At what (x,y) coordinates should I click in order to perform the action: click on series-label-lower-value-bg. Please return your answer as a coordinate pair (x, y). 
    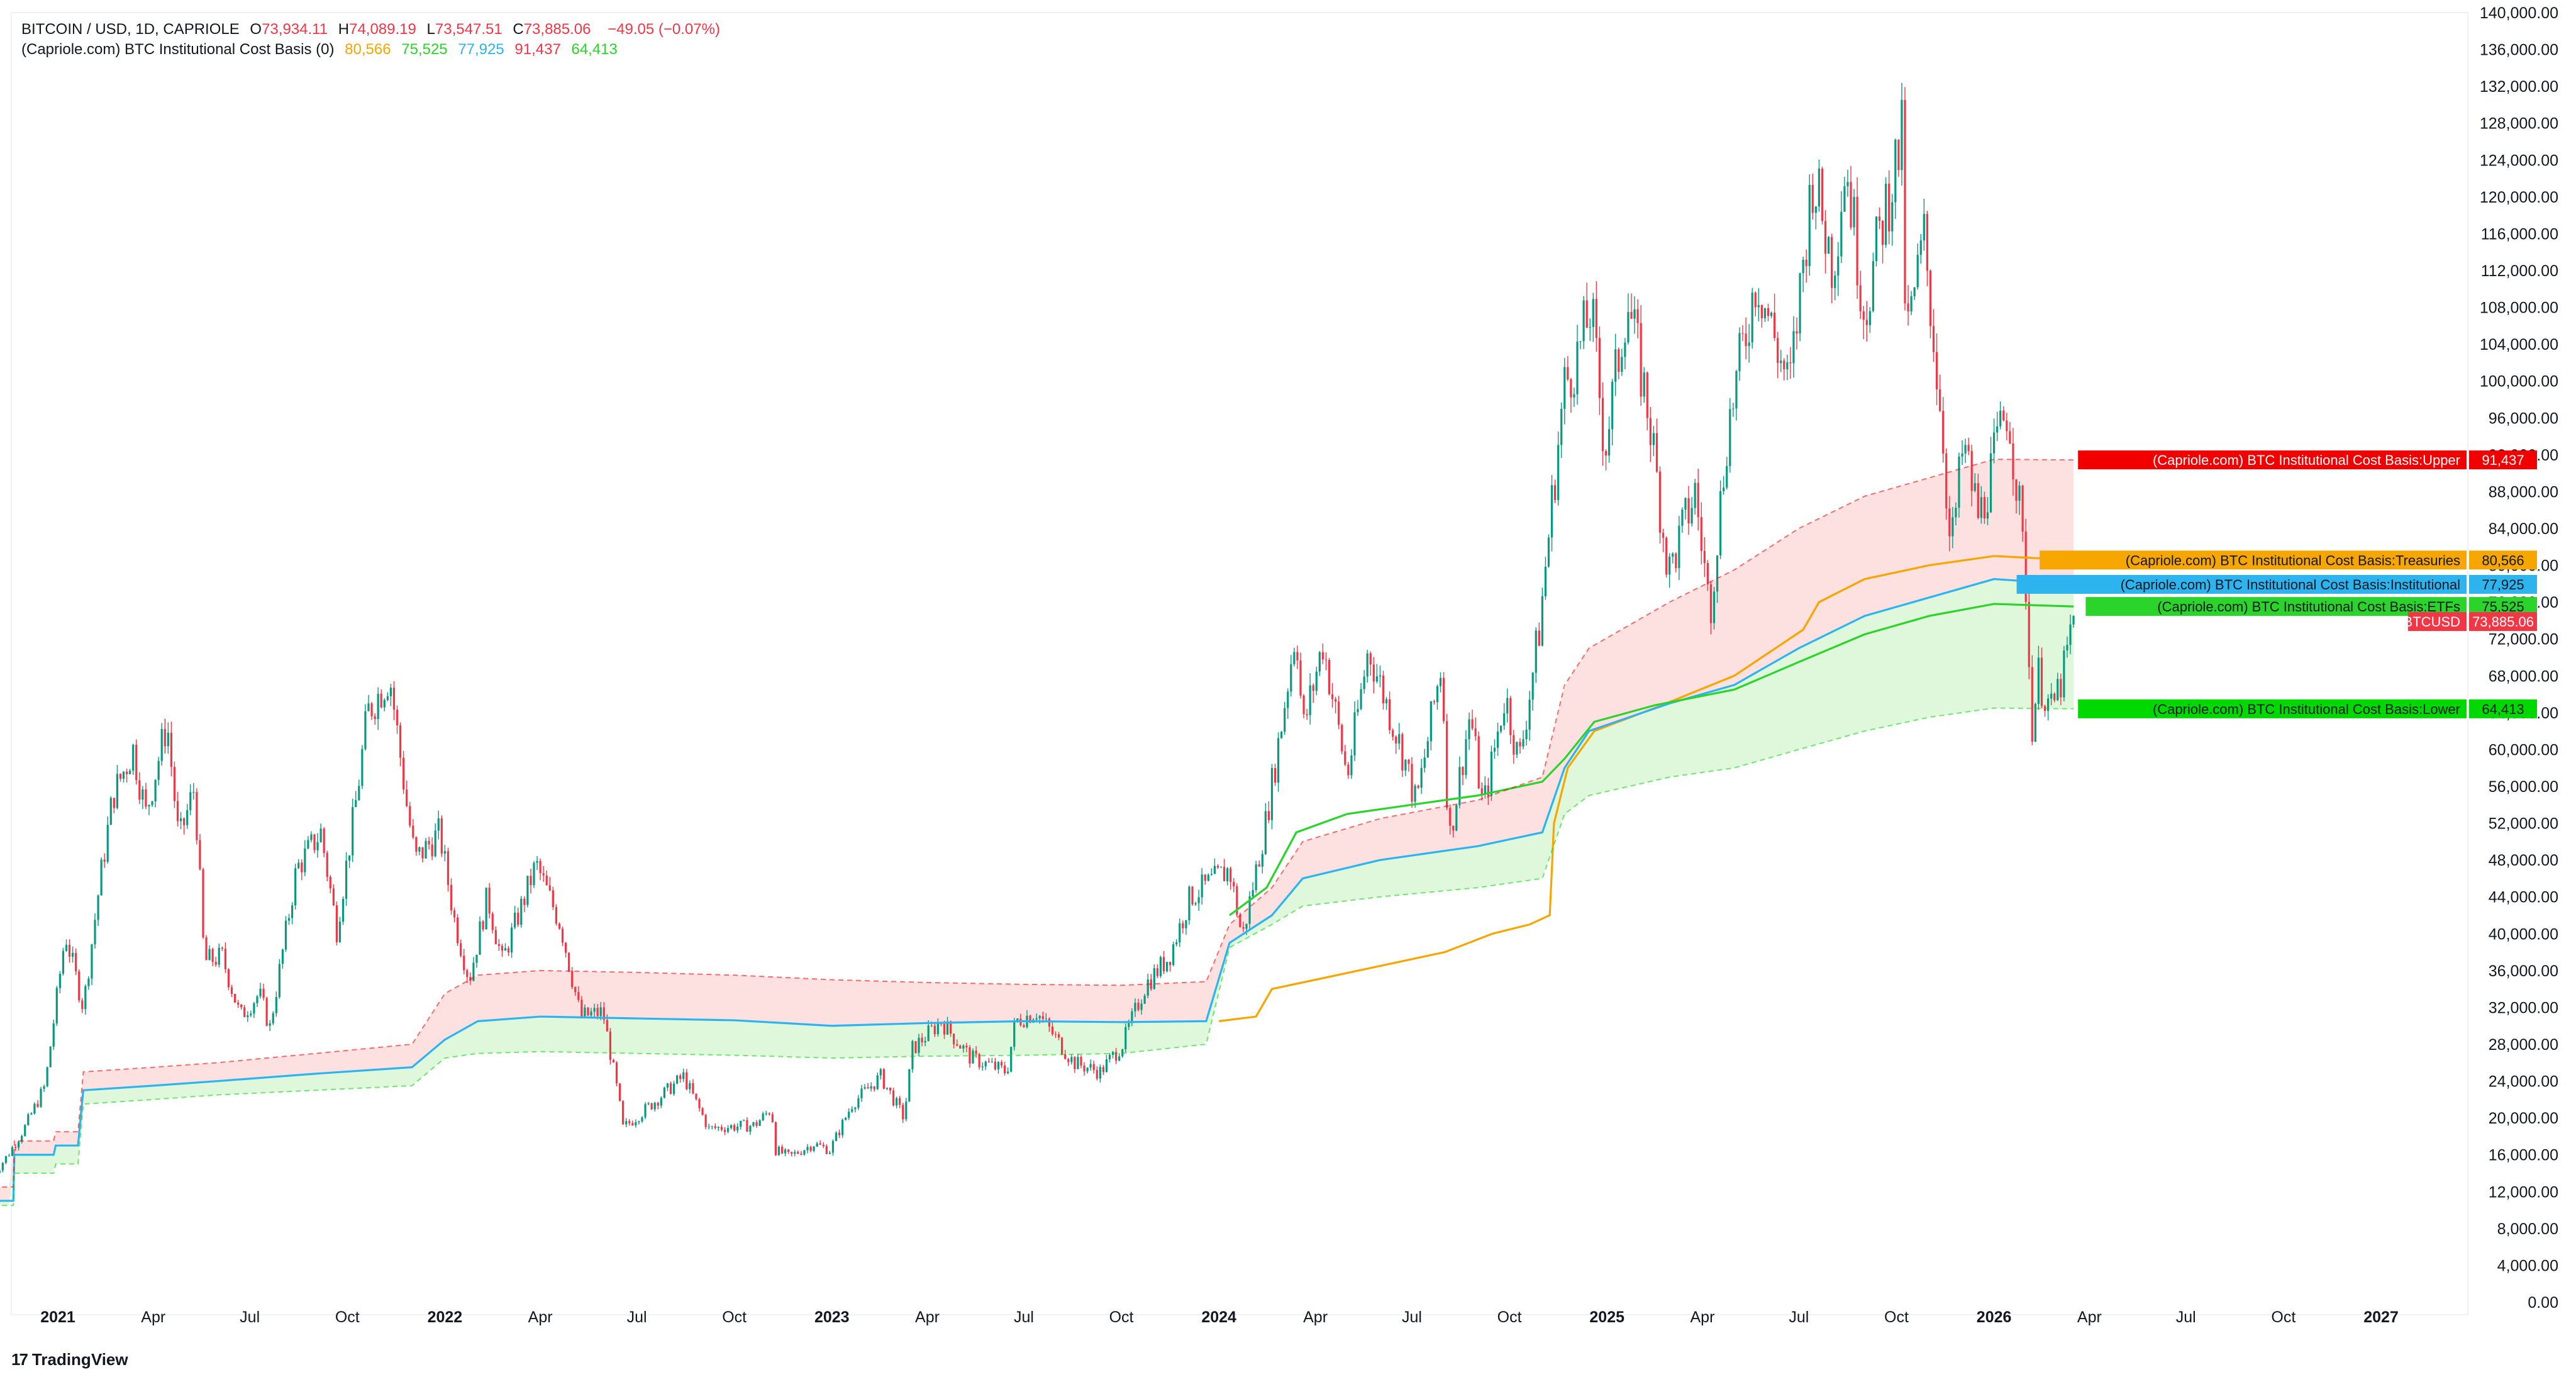
    Looking at the image, I should click on (2503, 708).